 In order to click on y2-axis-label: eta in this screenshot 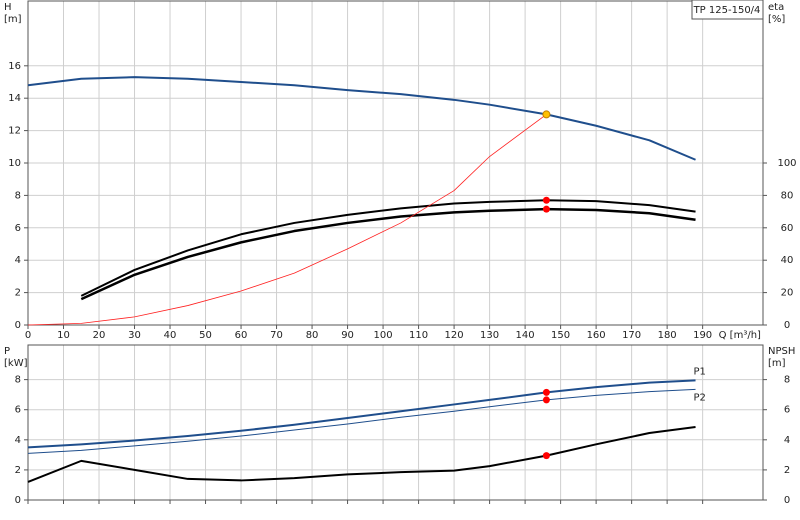, I will do `click(776, 7)`.